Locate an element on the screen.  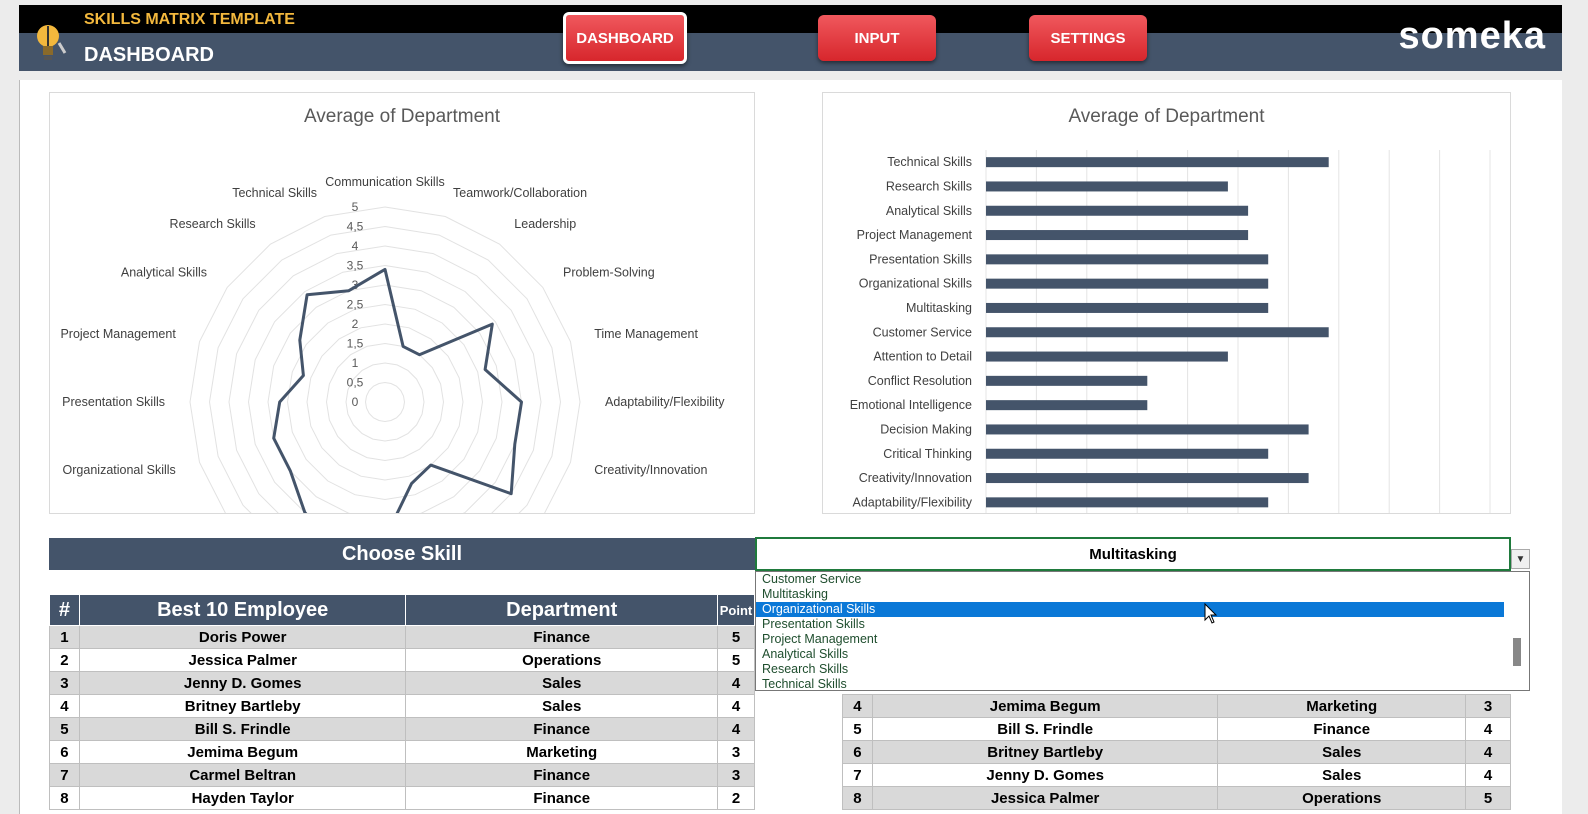
table-row: 6 Britney Bartleby Sales 4 is located at coordinates (1176, 752).